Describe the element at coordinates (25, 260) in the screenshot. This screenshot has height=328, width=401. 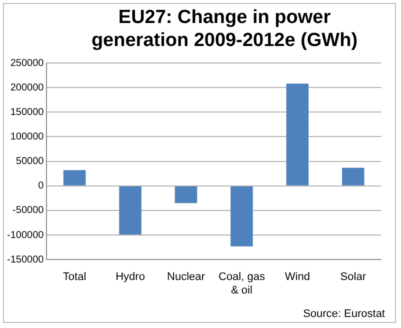
I see `y-tick-label: -150000` at that location.